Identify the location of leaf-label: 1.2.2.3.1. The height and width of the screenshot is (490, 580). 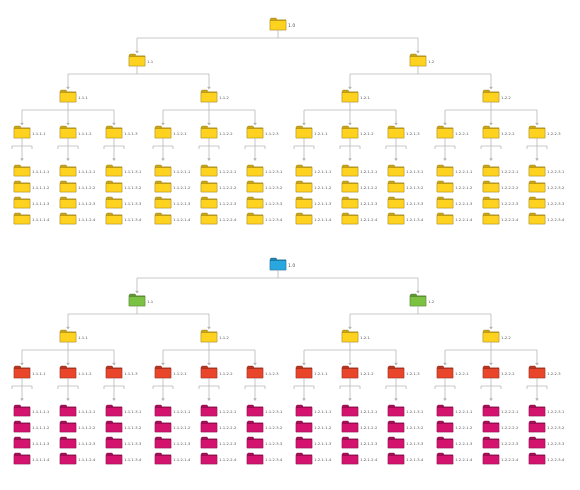
(556, 171).